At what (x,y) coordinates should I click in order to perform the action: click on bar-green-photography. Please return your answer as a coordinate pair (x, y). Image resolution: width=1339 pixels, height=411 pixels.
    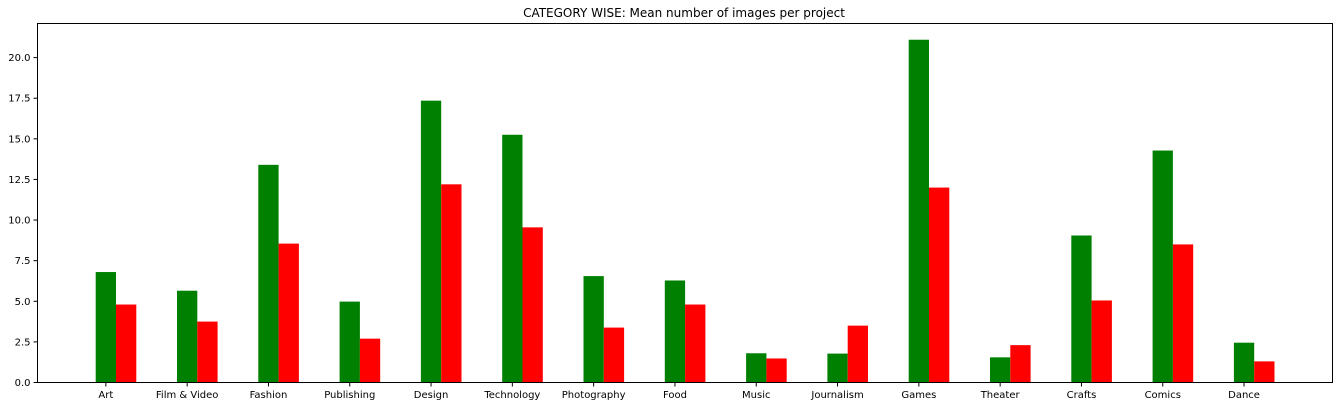
    Looking at the image, I should click on (593, 329).